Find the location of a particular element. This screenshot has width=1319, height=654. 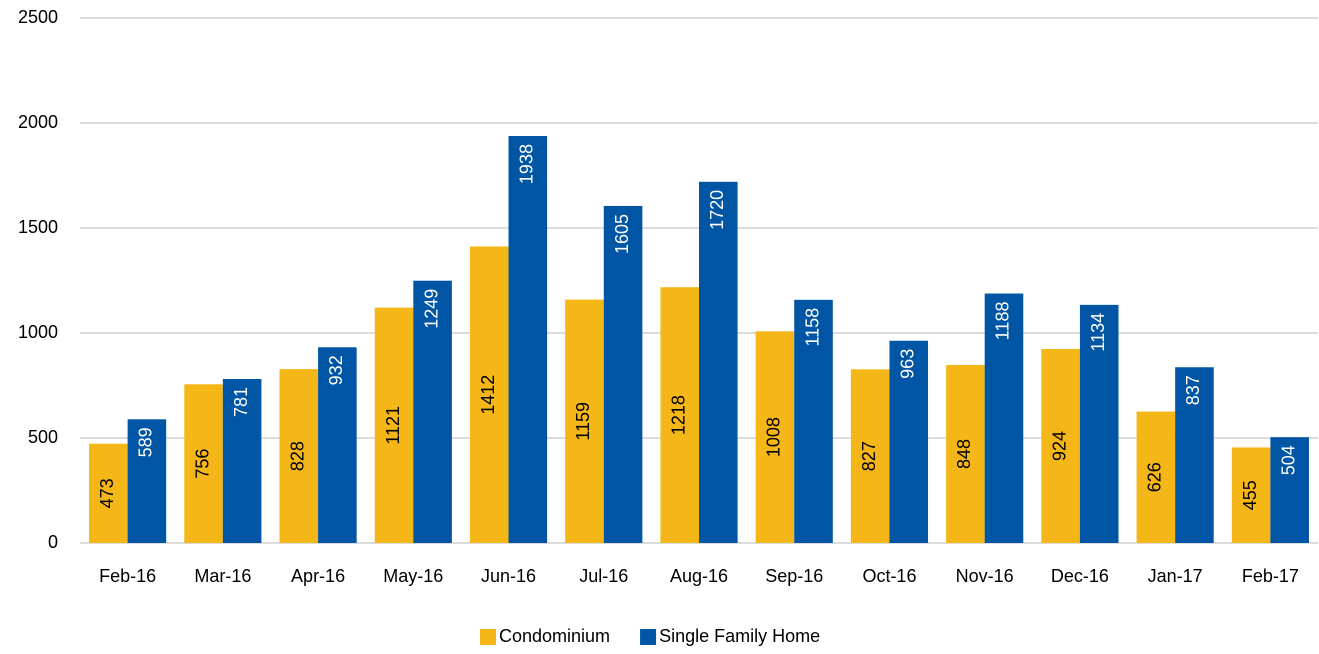

data-label: 1008 is located at coordinates (774, 437).